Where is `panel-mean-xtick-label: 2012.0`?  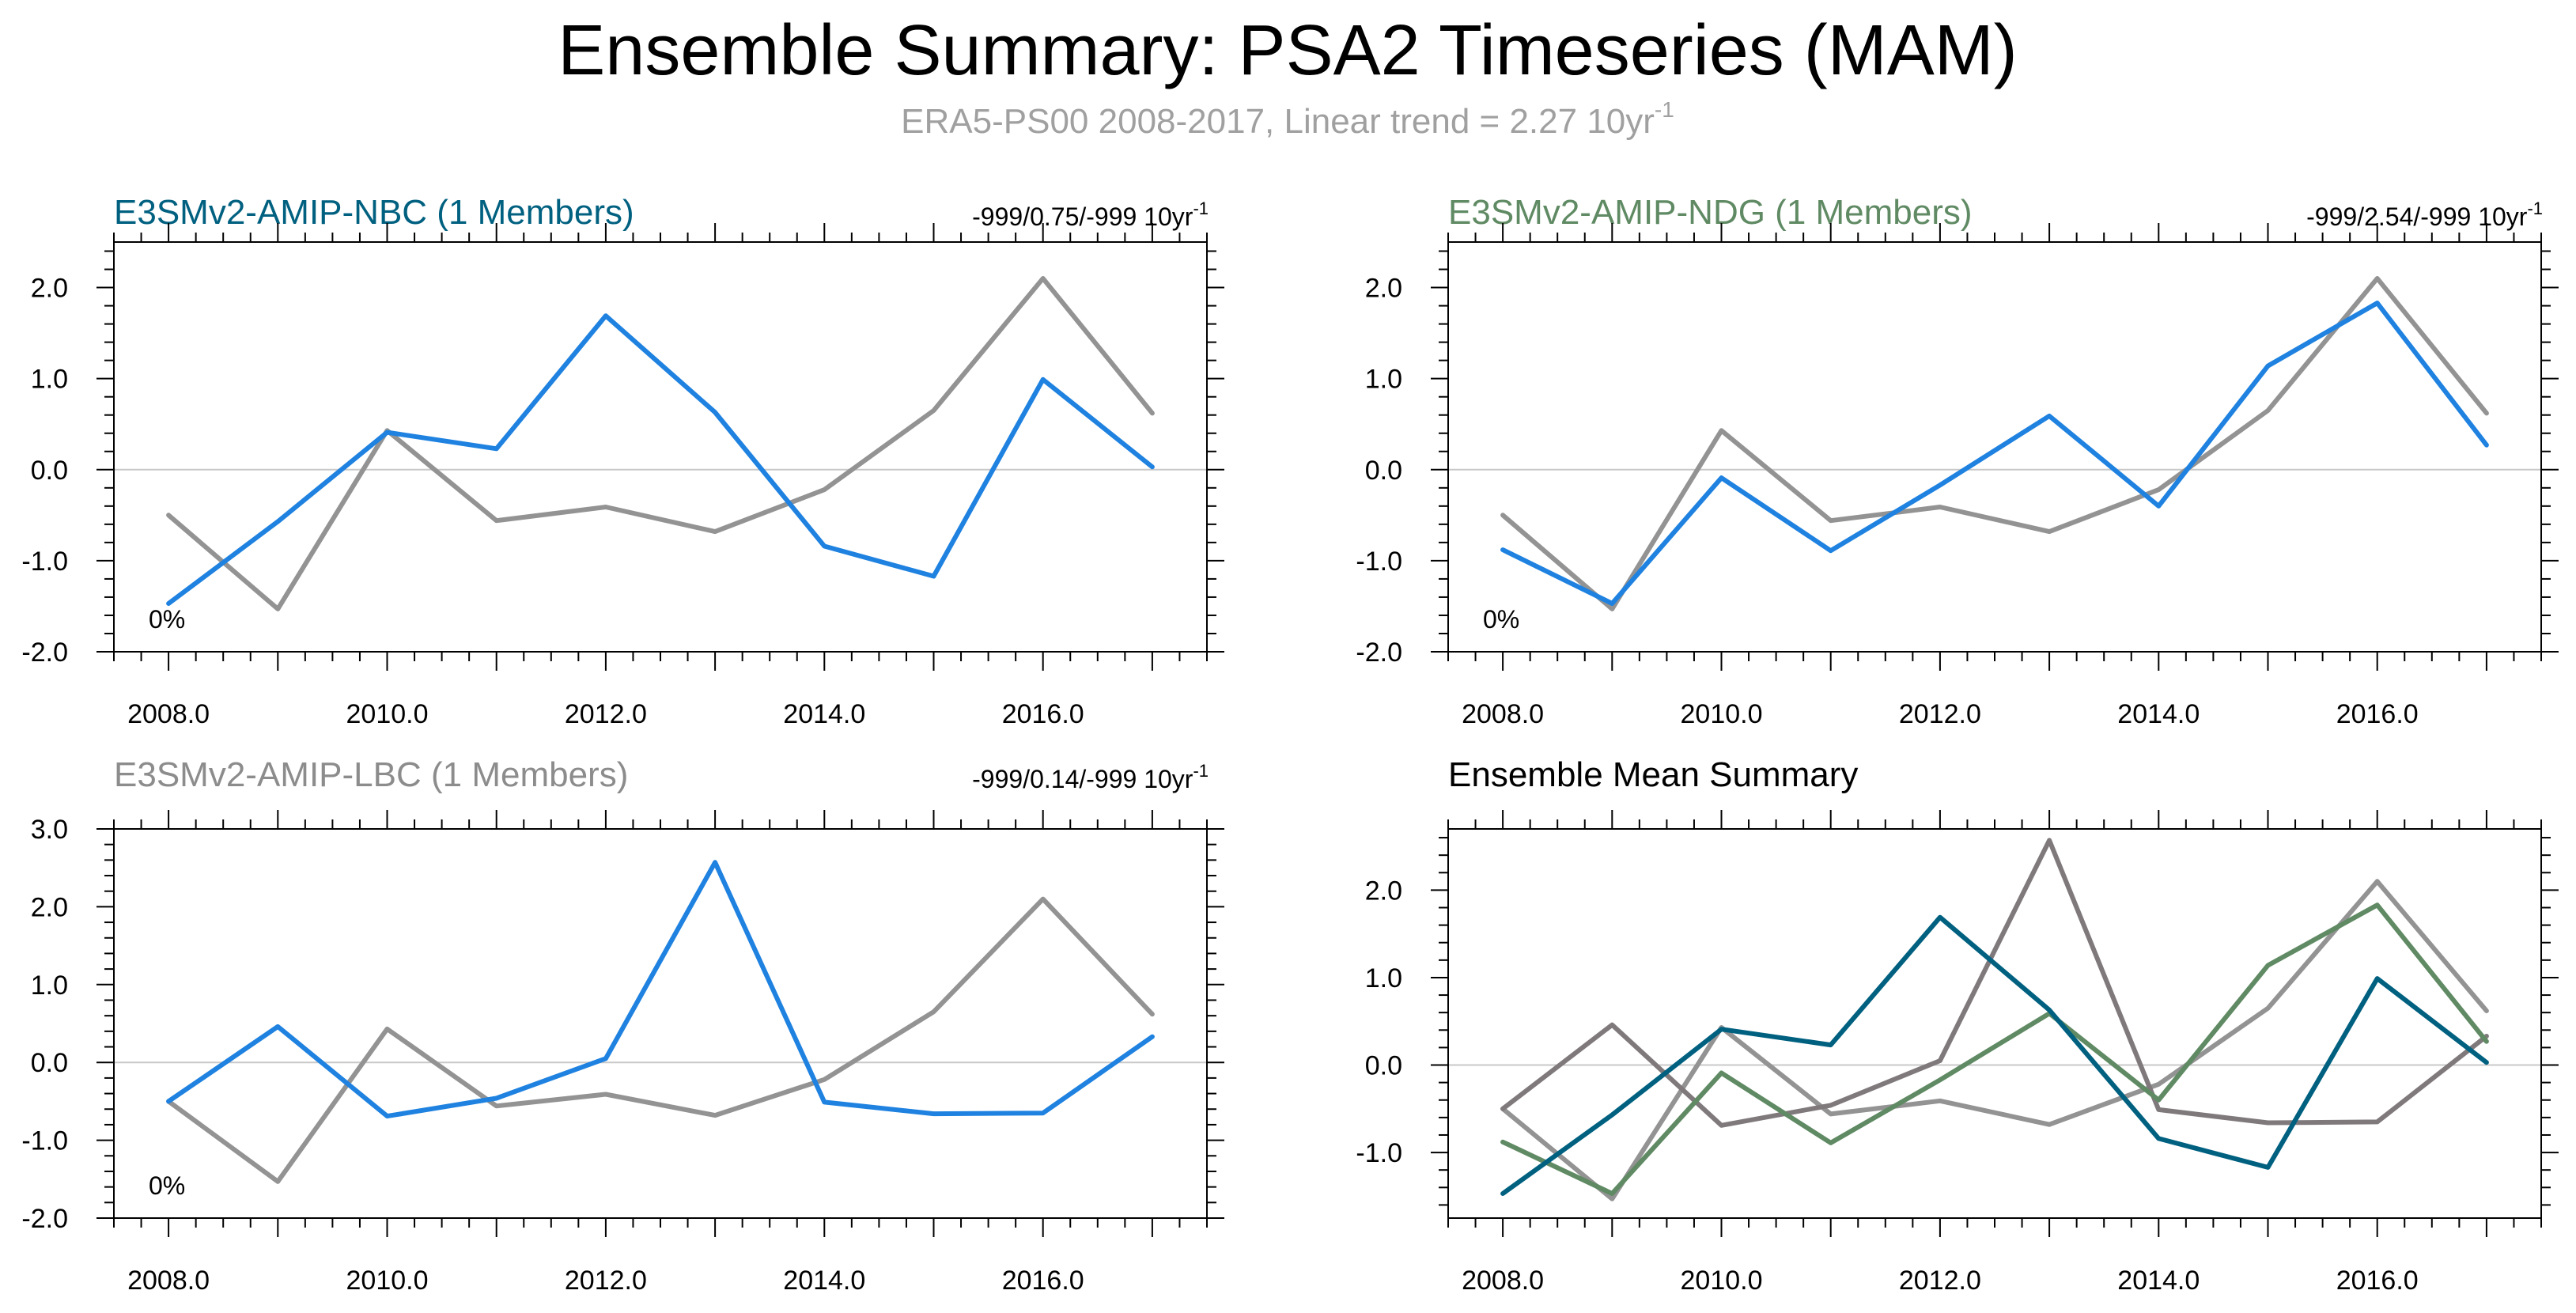 panel-mean-xtick-label: 2012.0 is located at coordinates (1940, 1281).